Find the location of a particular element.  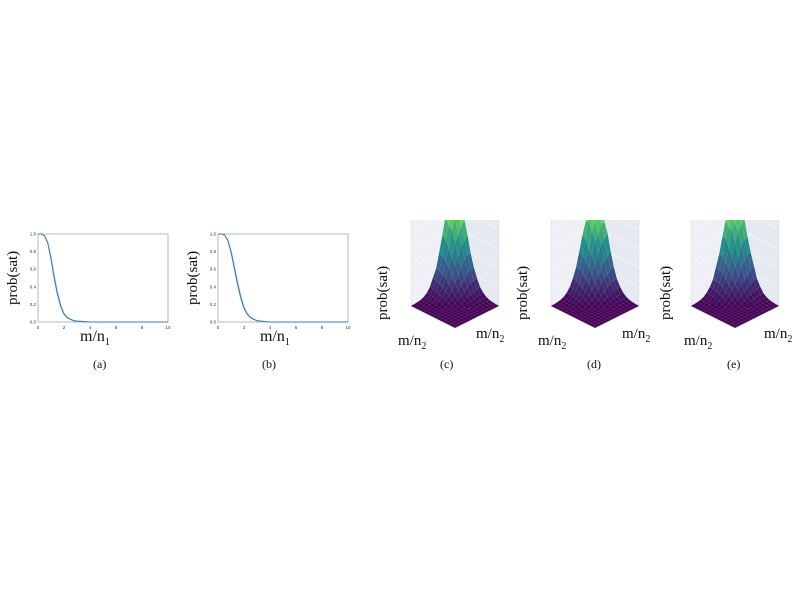

y-tick-label: 0.8 is located at coordinates (213, 251).